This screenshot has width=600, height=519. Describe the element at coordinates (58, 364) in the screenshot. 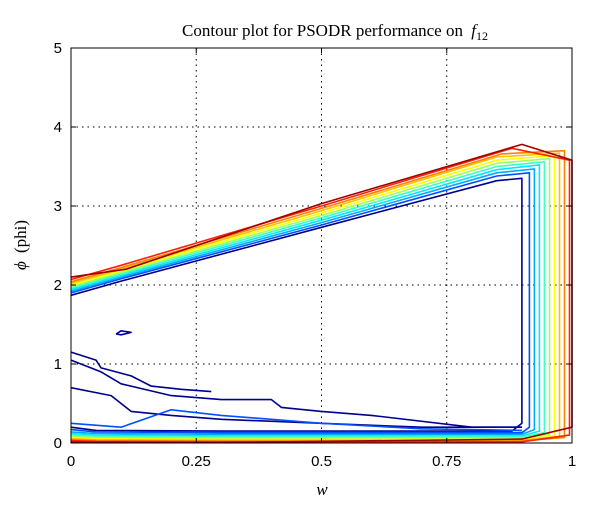

I see `y-tick-label: 1` at that location.